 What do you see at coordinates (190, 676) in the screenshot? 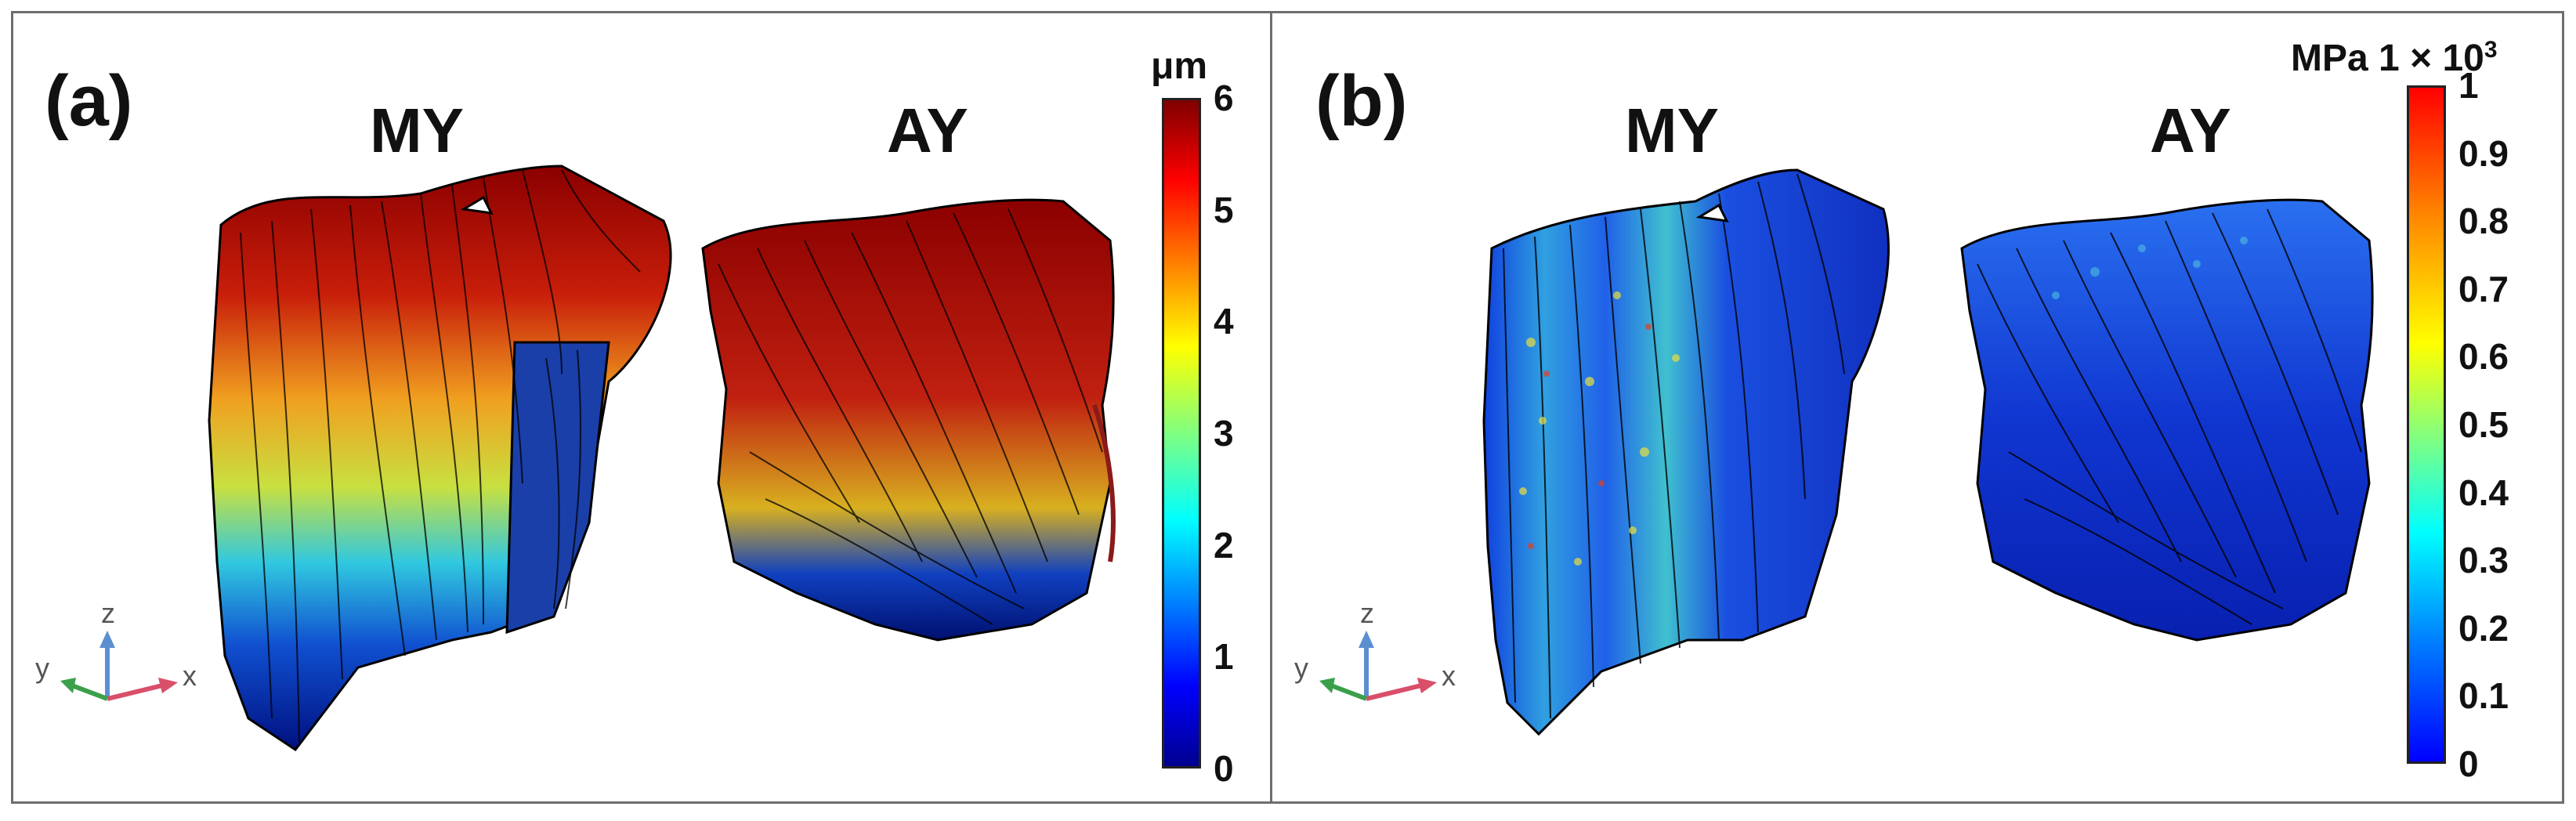
I see `panel-a-x-label: x` at bounding box center [190, 676].